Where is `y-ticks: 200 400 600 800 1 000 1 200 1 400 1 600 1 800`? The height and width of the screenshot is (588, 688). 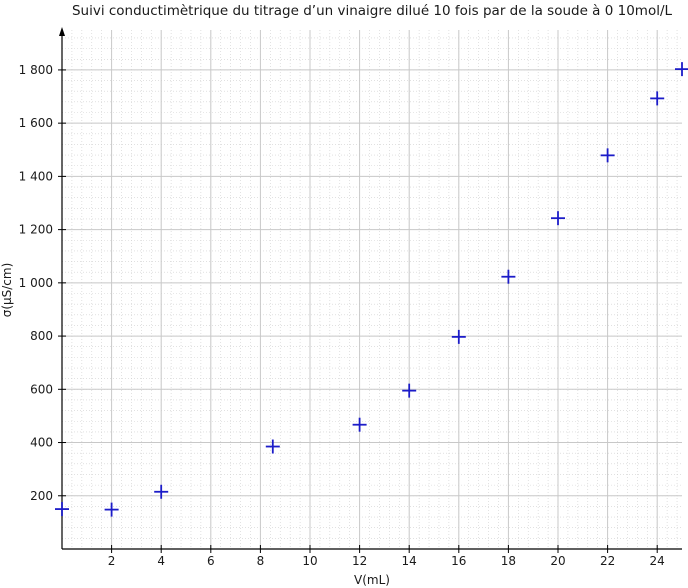
y-ticks: 200 400 600 800 1 000 1 200 1 400 1 600 1 800 is located at coordinates (42, 283).